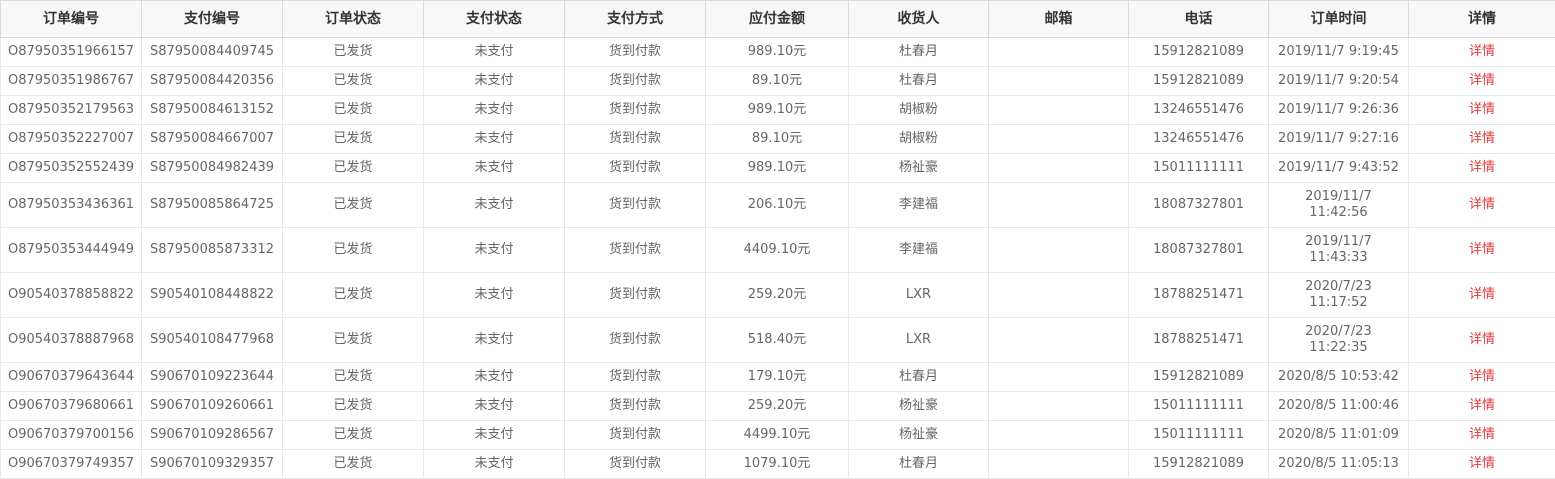  What do you see at coordinates (71, 464) in the screenshot?
I see `cell-order_no: O90670379749357` at bounding box center [71, 464].